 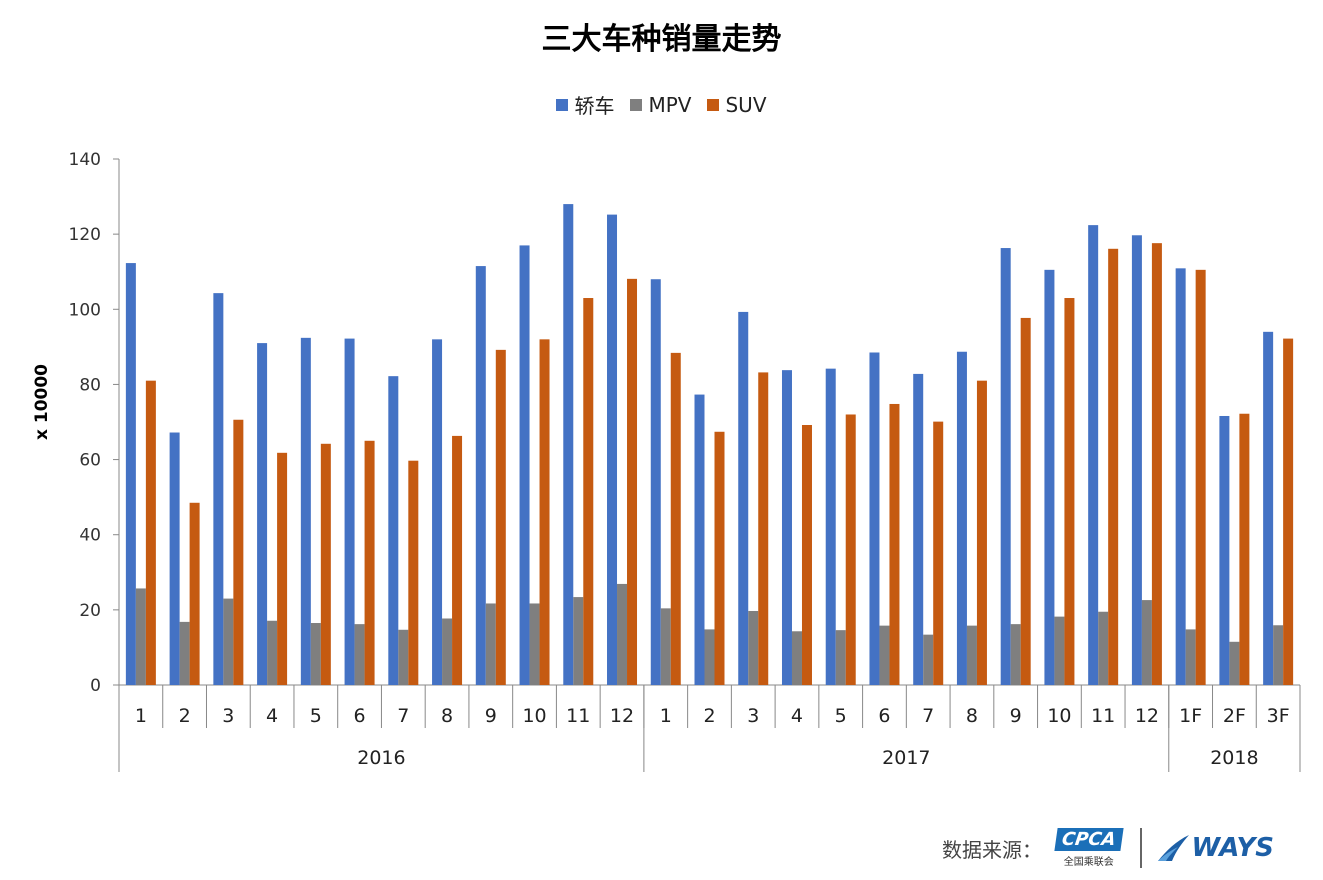 I want to click on x-tick-label: 8, so click(x=447, y=716).